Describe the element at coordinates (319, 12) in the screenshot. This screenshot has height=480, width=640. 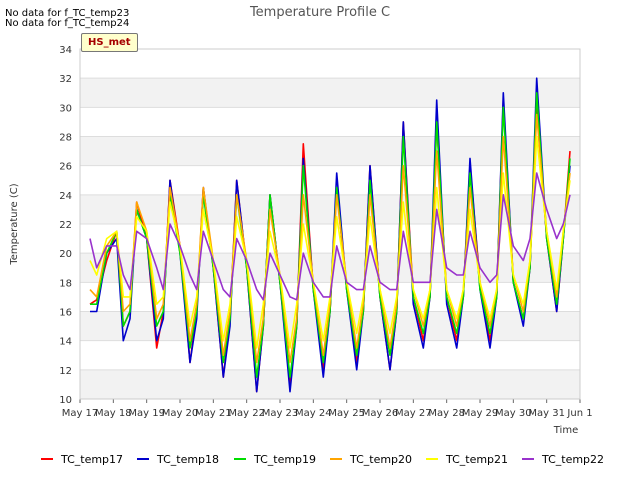
I see `chart-title: Temperature Profile C` at that location.